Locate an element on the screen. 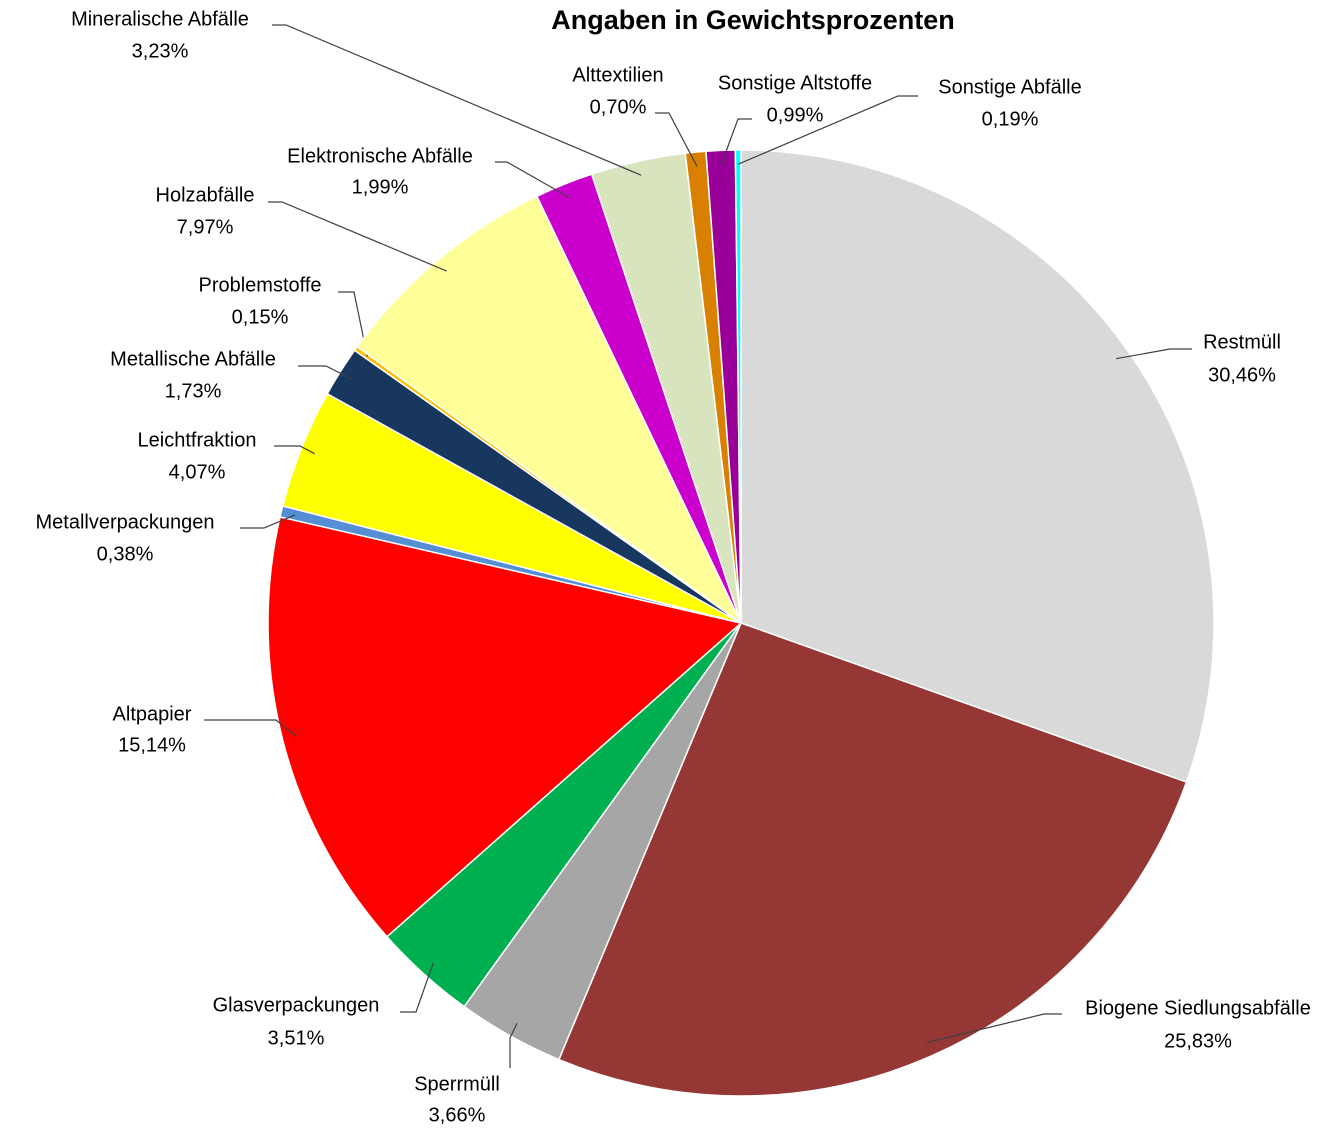 This screenshot has height=1130, width=1340. slice-value-label: 0,70% is located at coordinates (618, 107).